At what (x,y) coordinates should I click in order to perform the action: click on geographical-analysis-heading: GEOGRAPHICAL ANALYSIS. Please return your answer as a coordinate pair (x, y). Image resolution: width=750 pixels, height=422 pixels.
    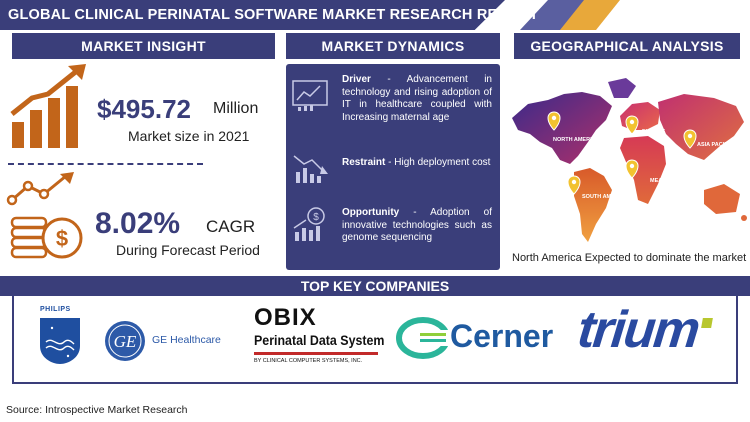
    Looking at the image, I should click on (627, 46).